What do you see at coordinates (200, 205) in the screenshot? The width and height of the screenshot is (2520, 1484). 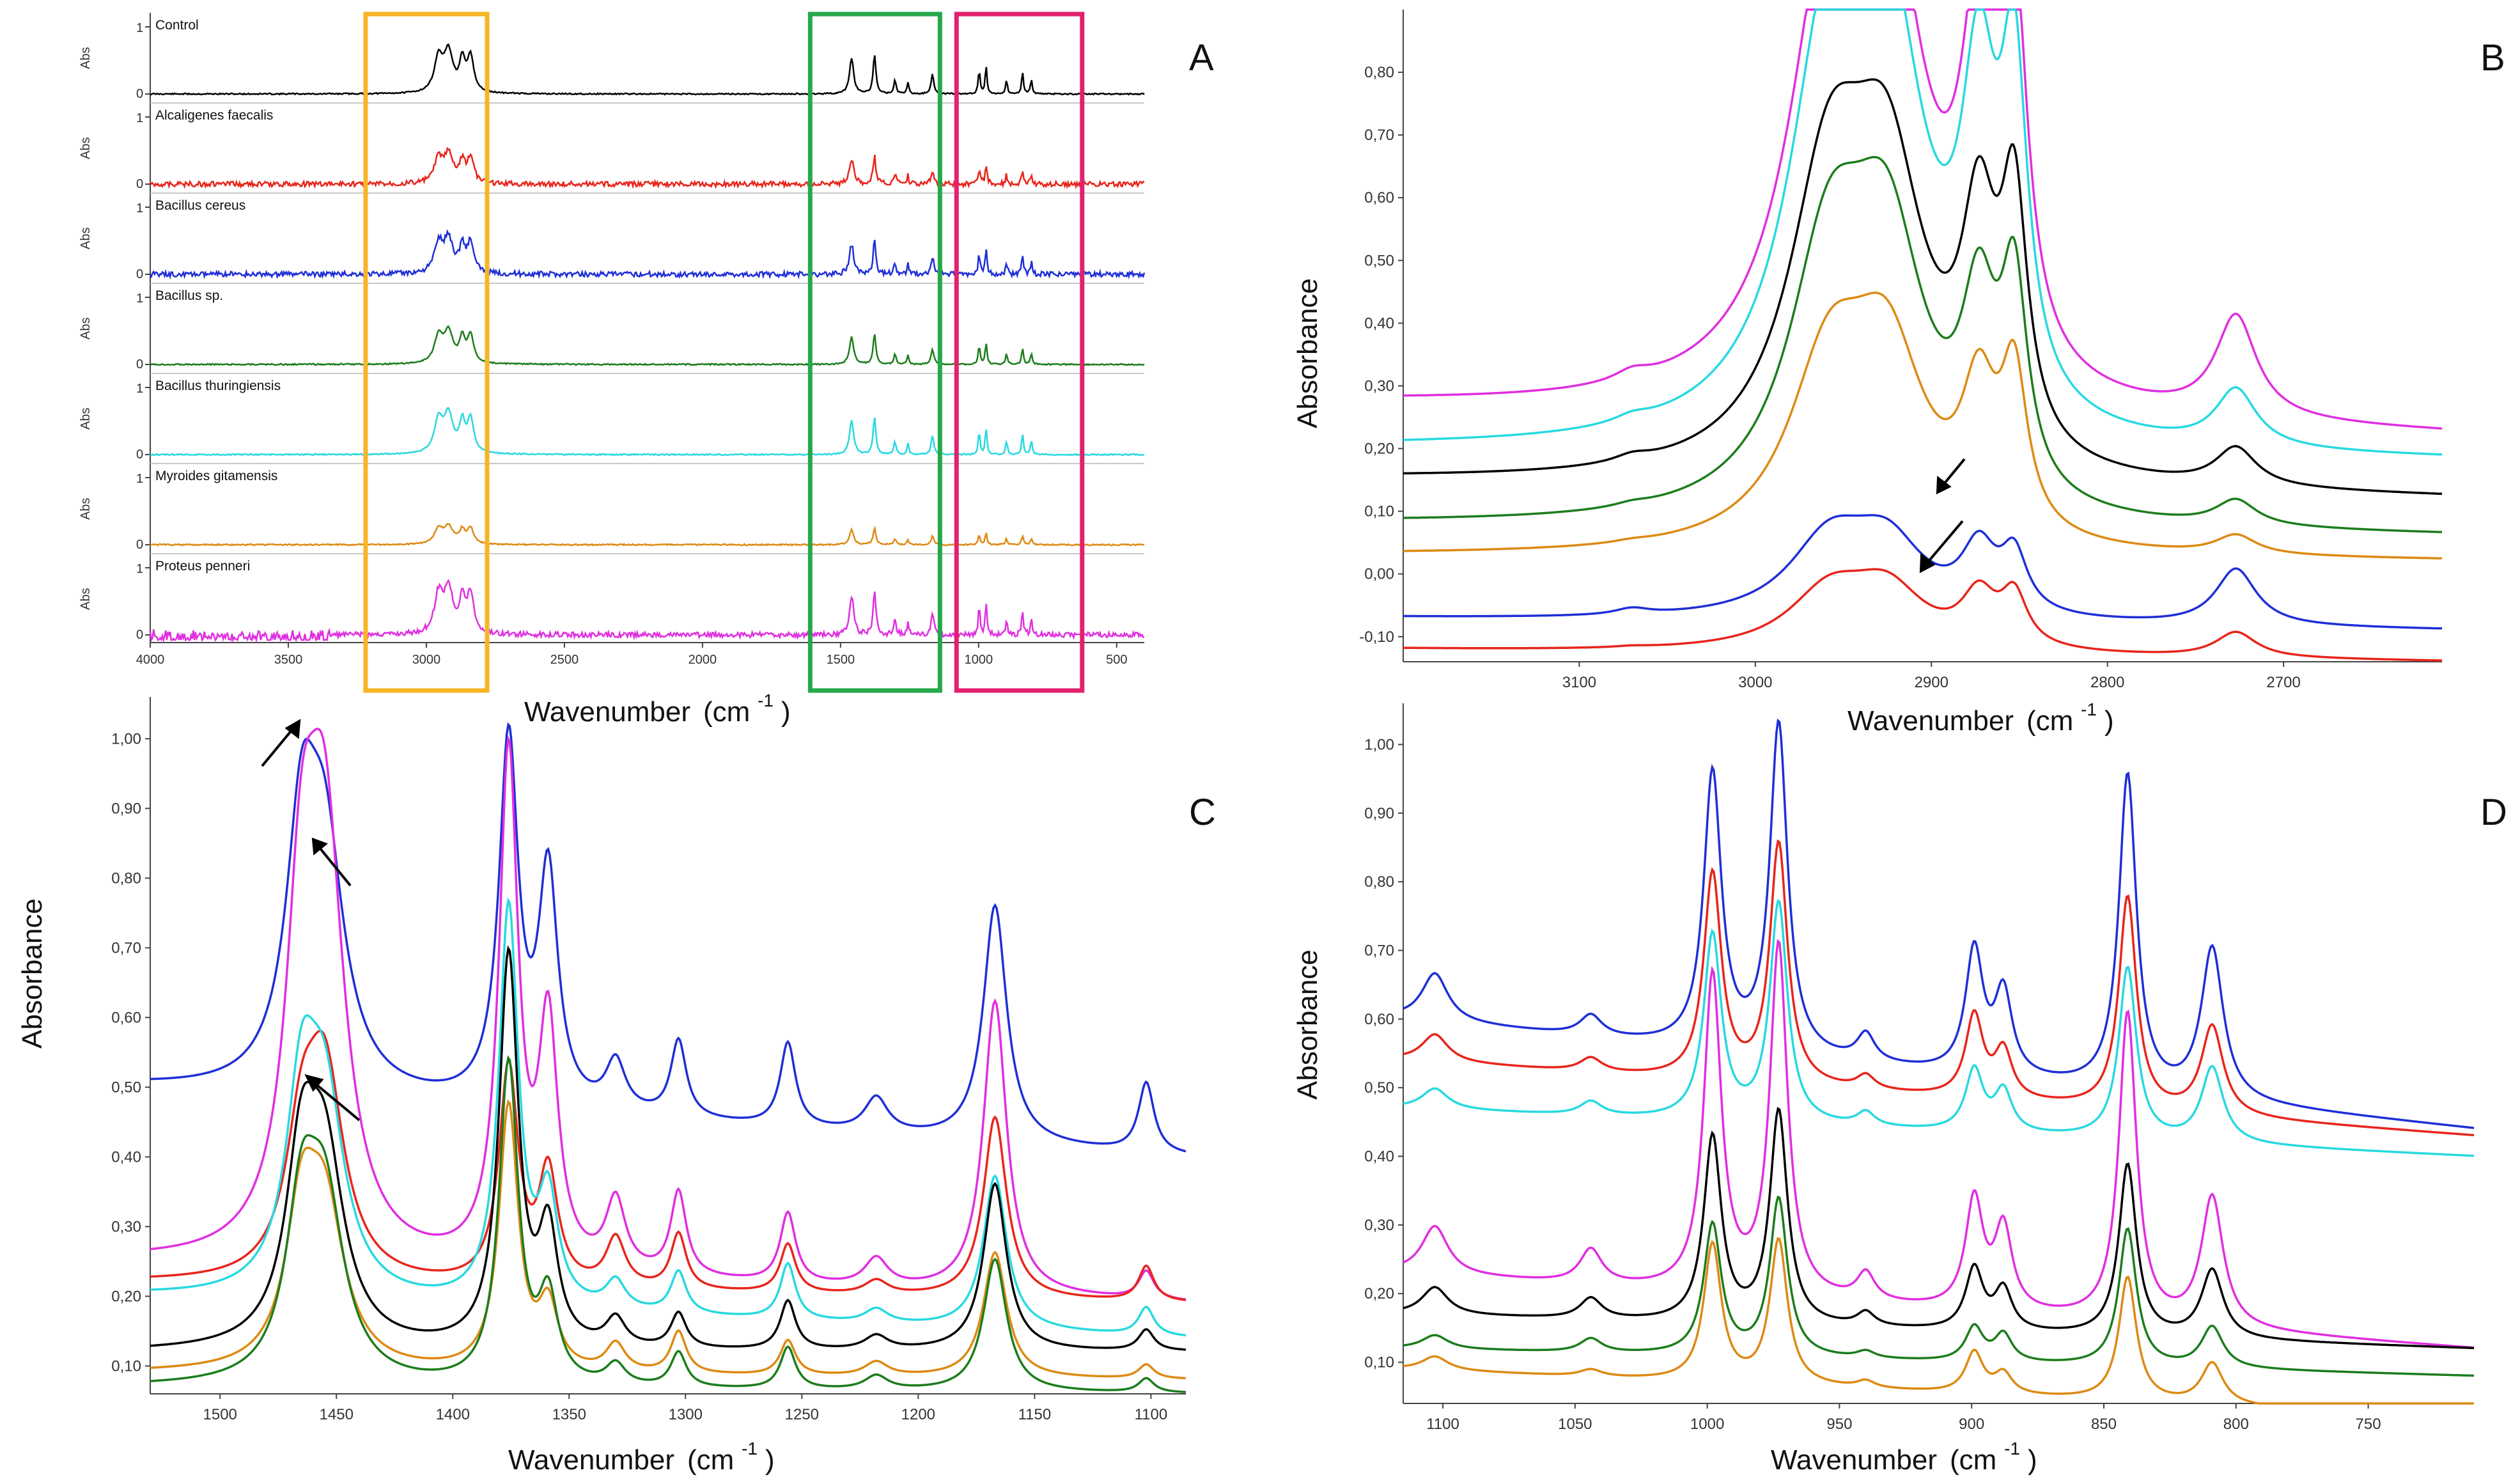 I see `panel-a-row-label-bacillus-cereus: Bacillus cereus` at bounding box center [200, 205].